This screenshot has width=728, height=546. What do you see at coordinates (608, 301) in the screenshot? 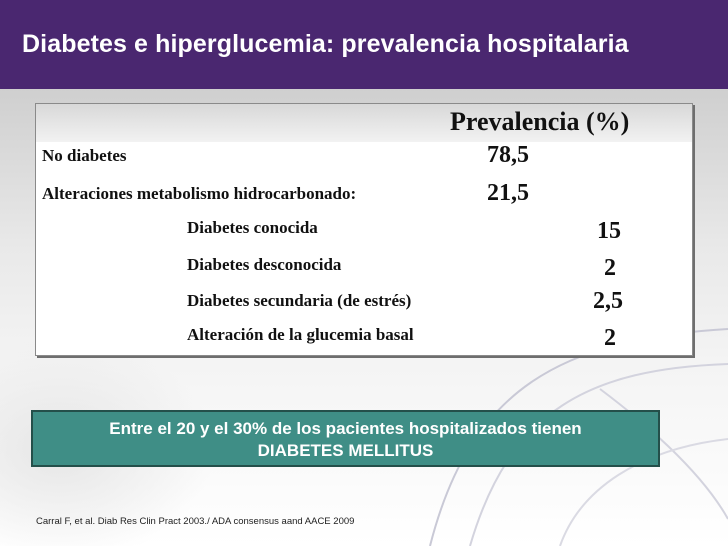
I see `row-value-diabetes-secundaria: 2,5` at bounding box center [608, 301].